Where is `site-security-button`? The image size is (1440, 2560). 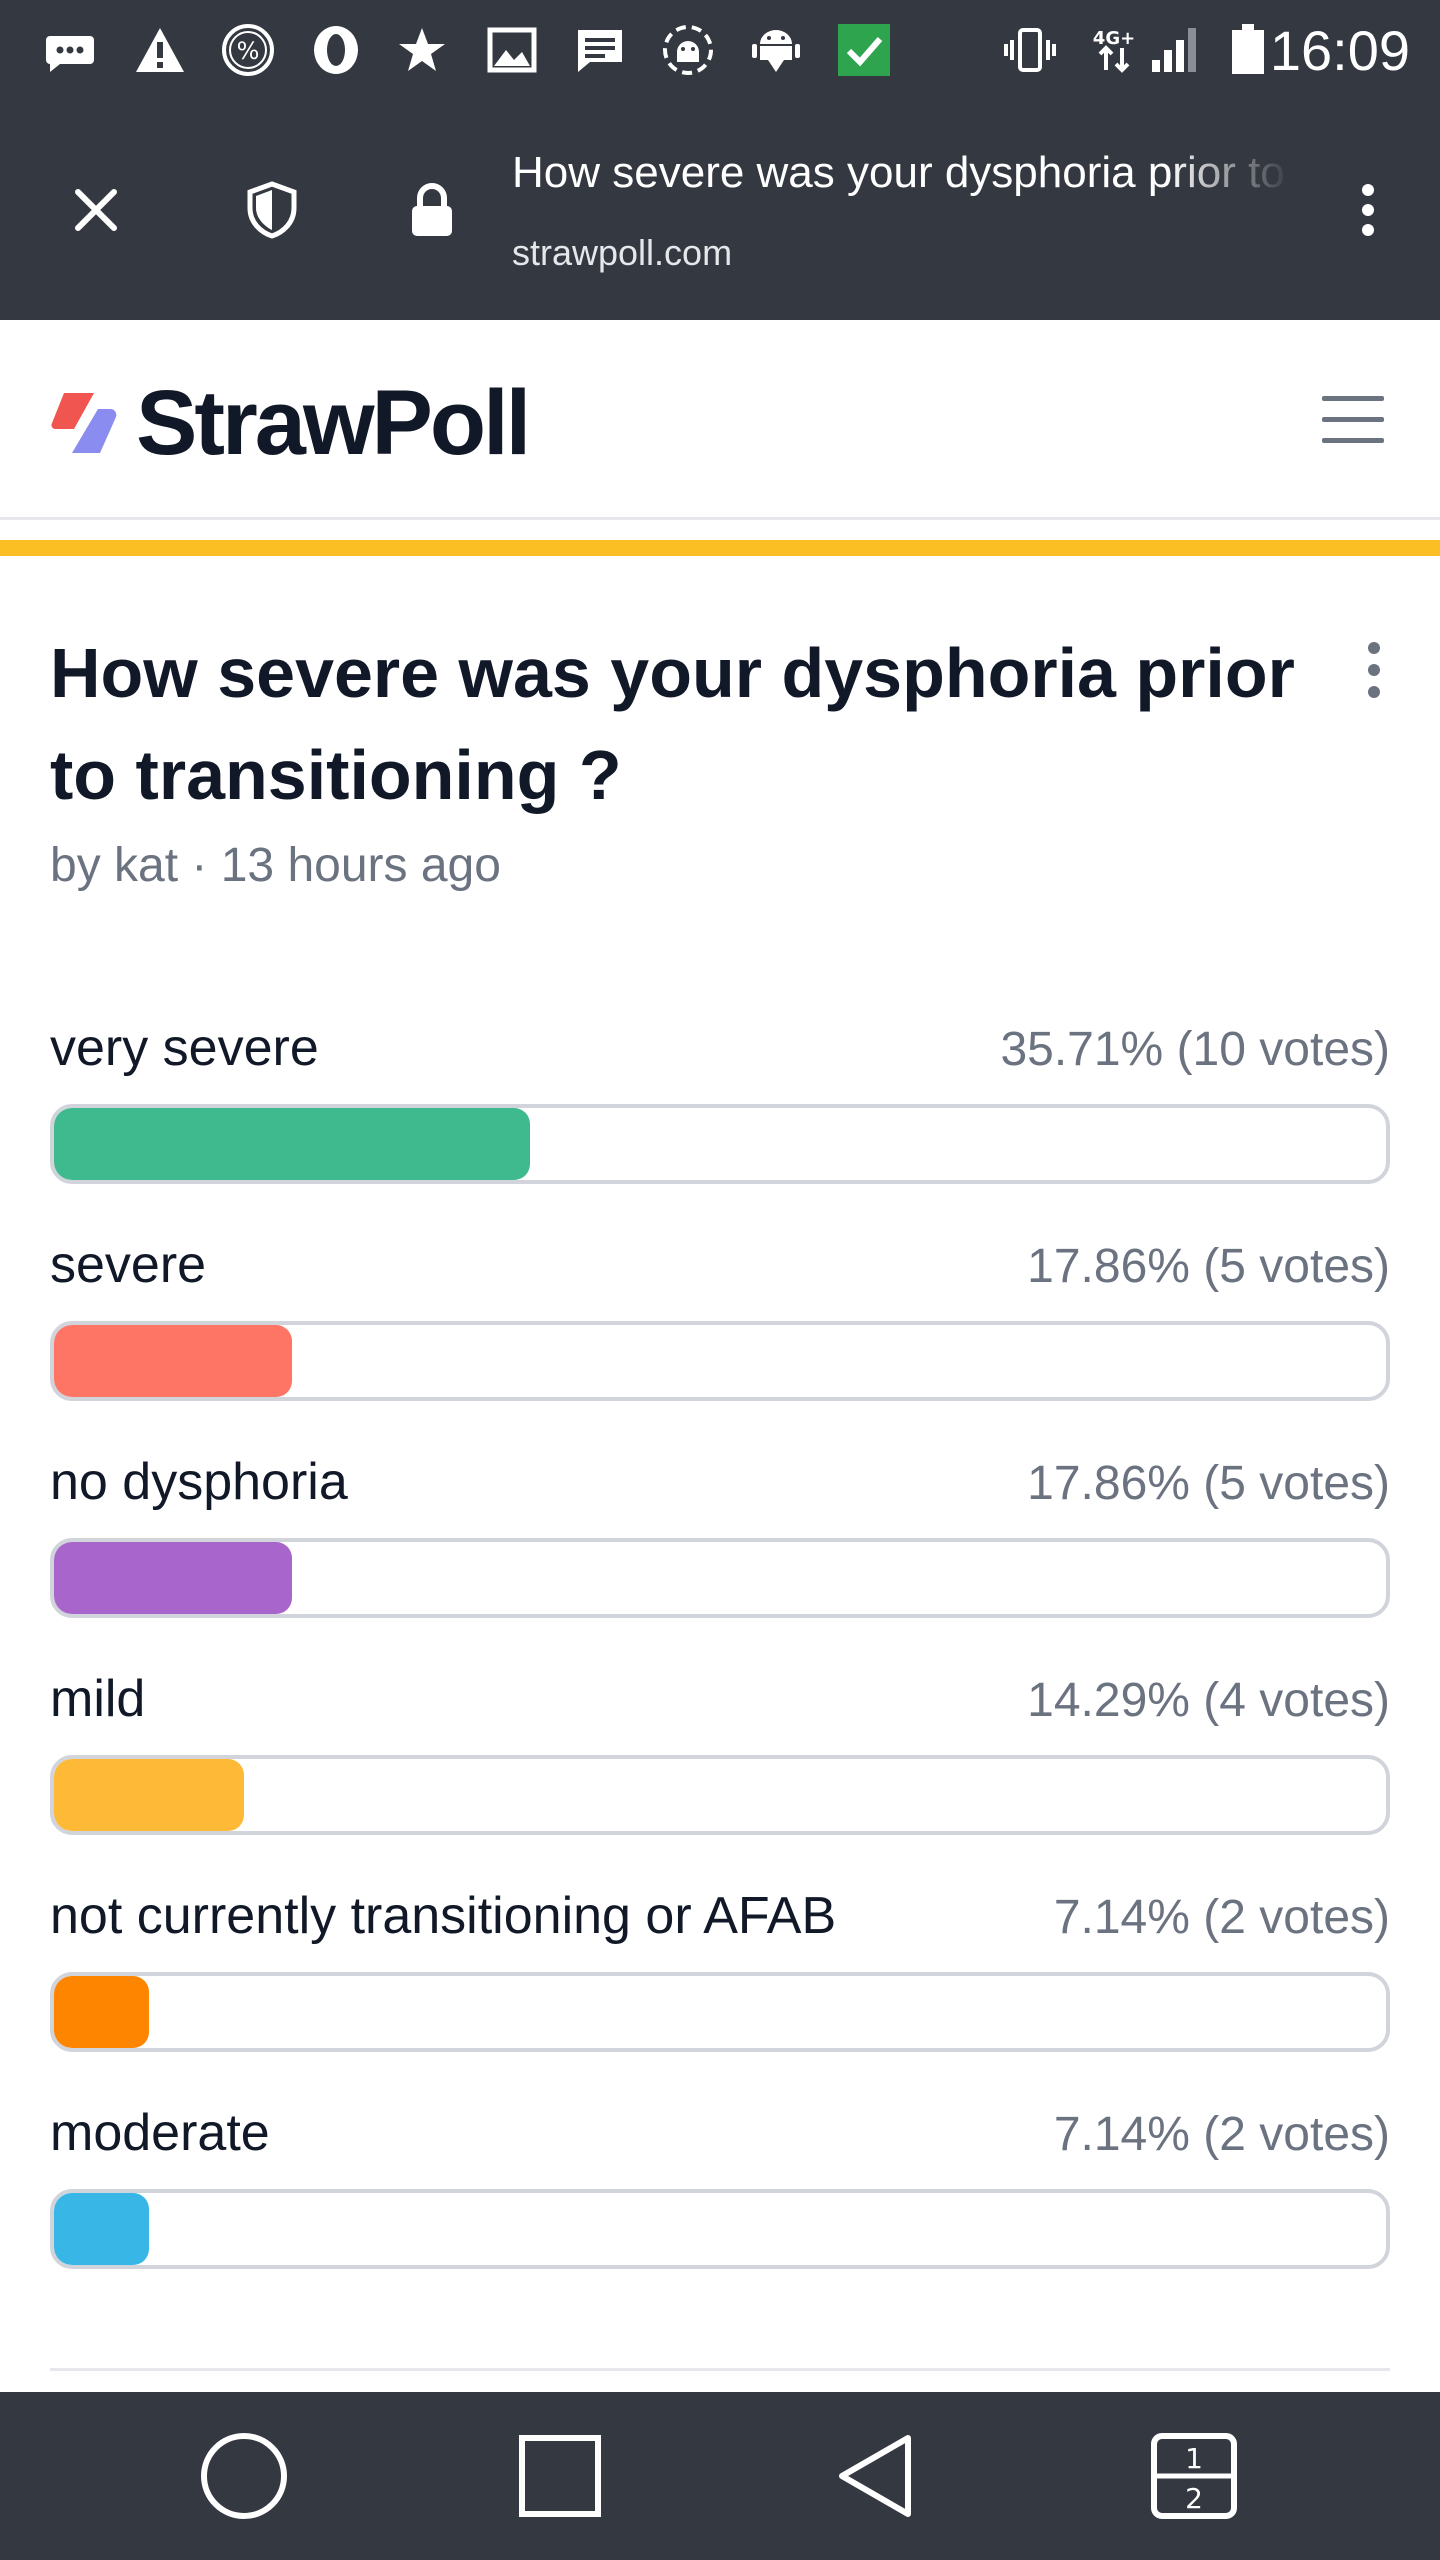 site-security-button is located at coordinates (432, 210).